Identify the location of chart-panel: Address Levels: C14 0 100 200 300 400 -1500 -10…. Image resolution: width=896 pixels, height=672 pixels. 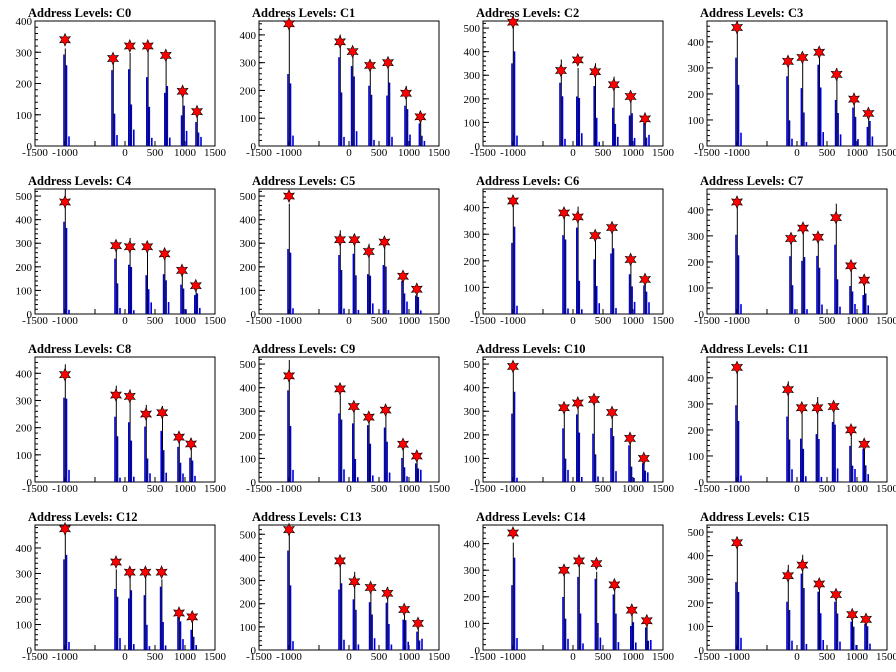
(561, 588).